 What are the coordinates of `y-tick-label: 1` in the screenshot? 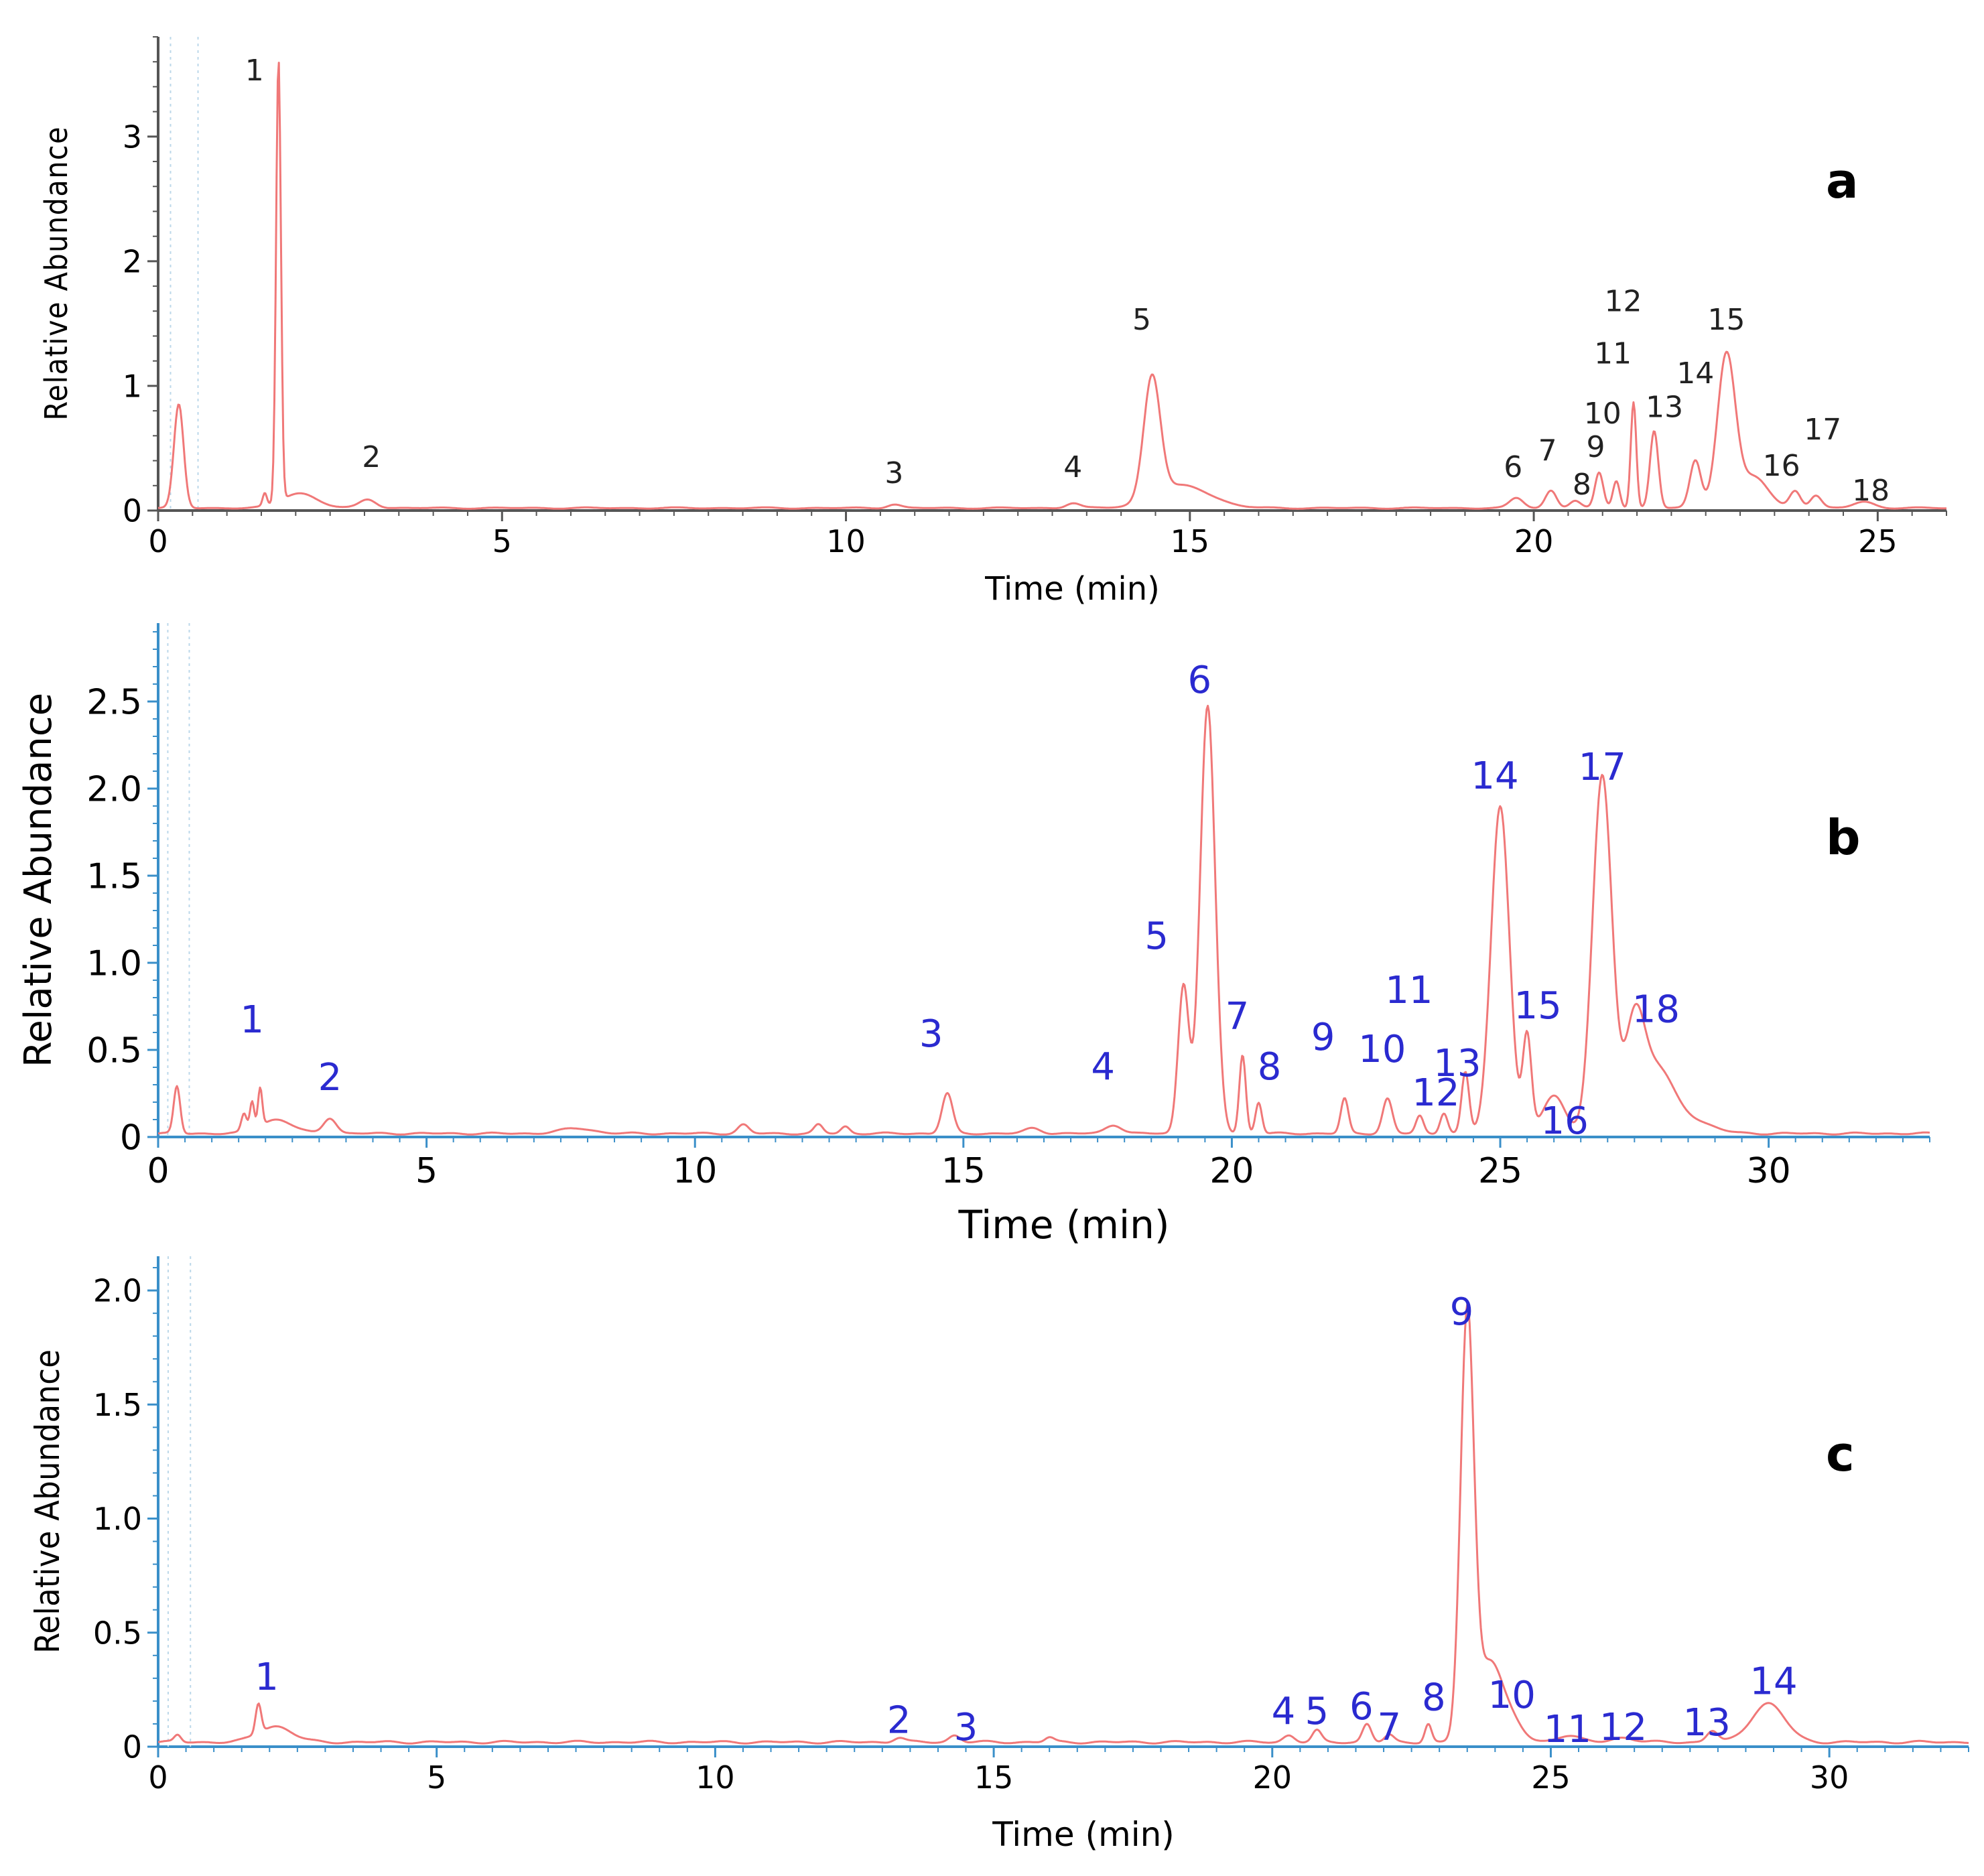 It's located at (132, 387).